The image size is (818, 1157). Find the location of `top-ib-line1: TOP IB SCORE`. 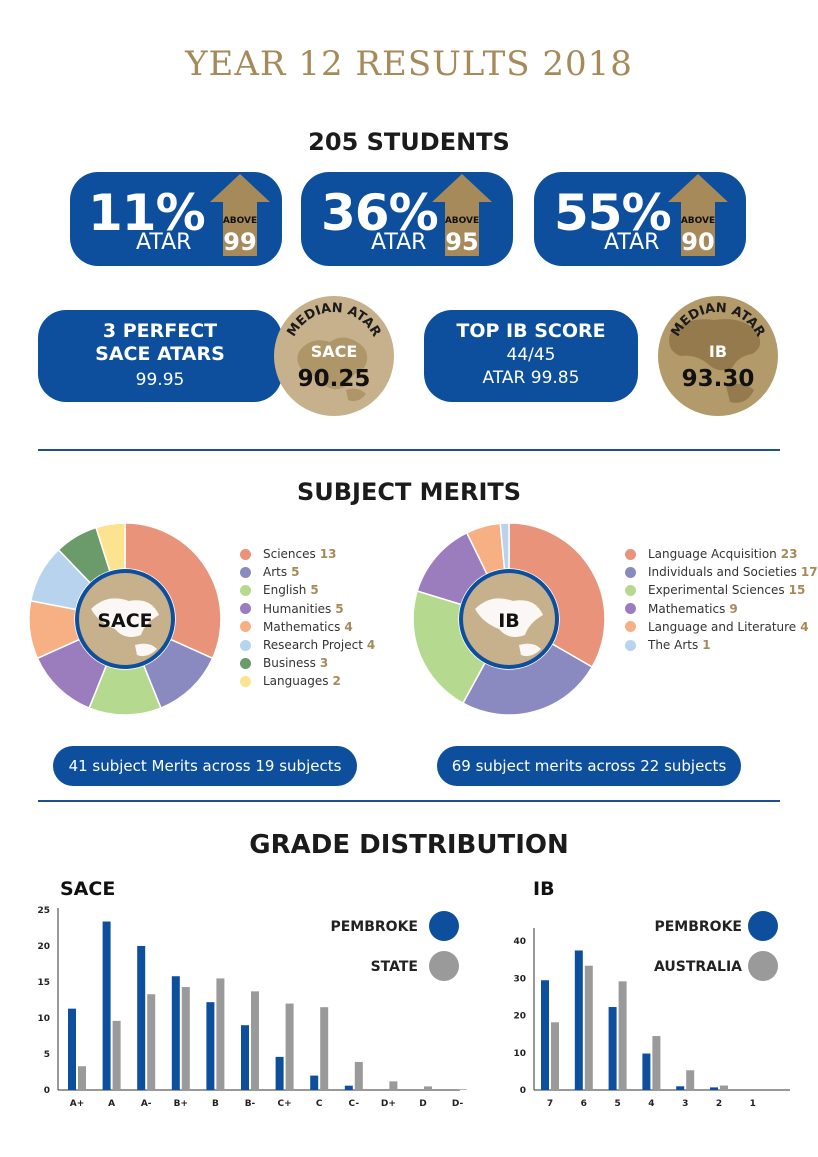

top-ib-line1: TOP IB SCORE is located at coordinates (531, 331).